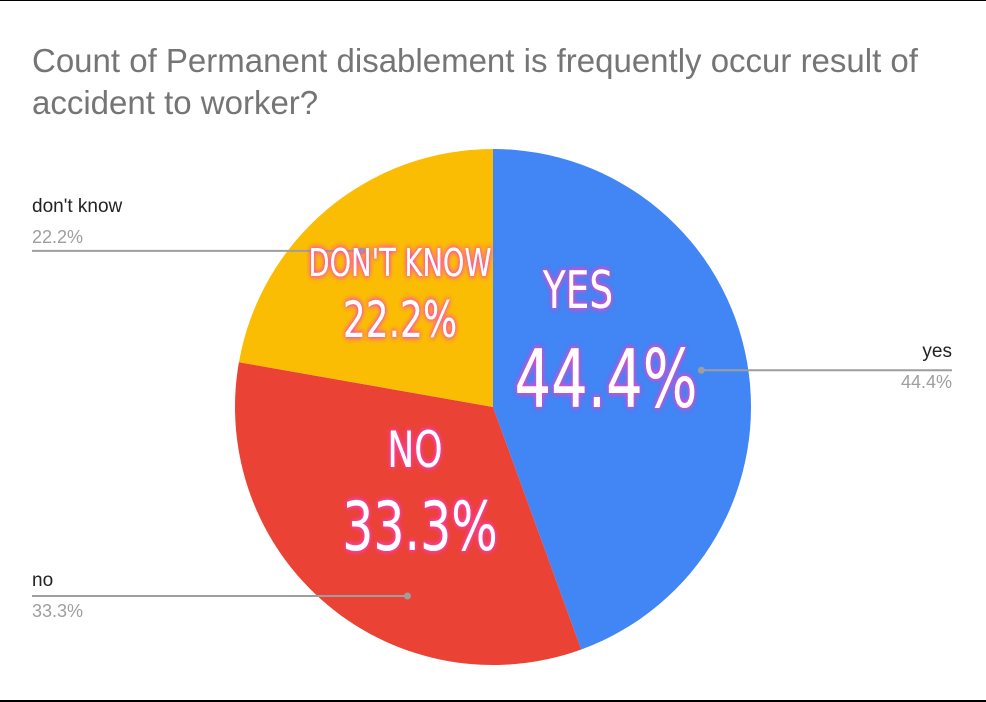 Image resolution: width=986 pixels, height=702 pixels. Describe the element at coordinates (57, 237) in the screenshot. I see `slice-percent-label: 22.2%` at that location.